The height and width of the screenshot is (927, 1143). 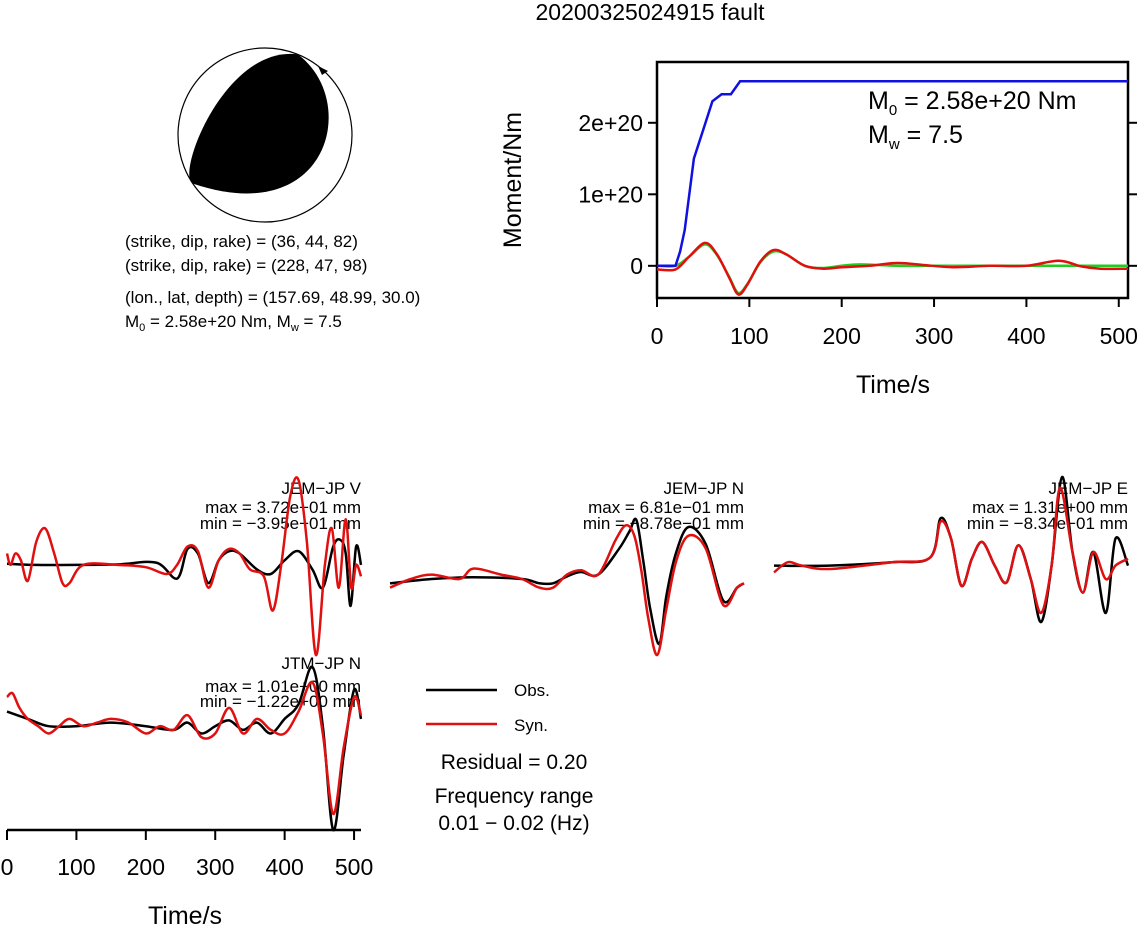 I want to click on annotation-m0-symbol: M, so click(x=878, y=101).